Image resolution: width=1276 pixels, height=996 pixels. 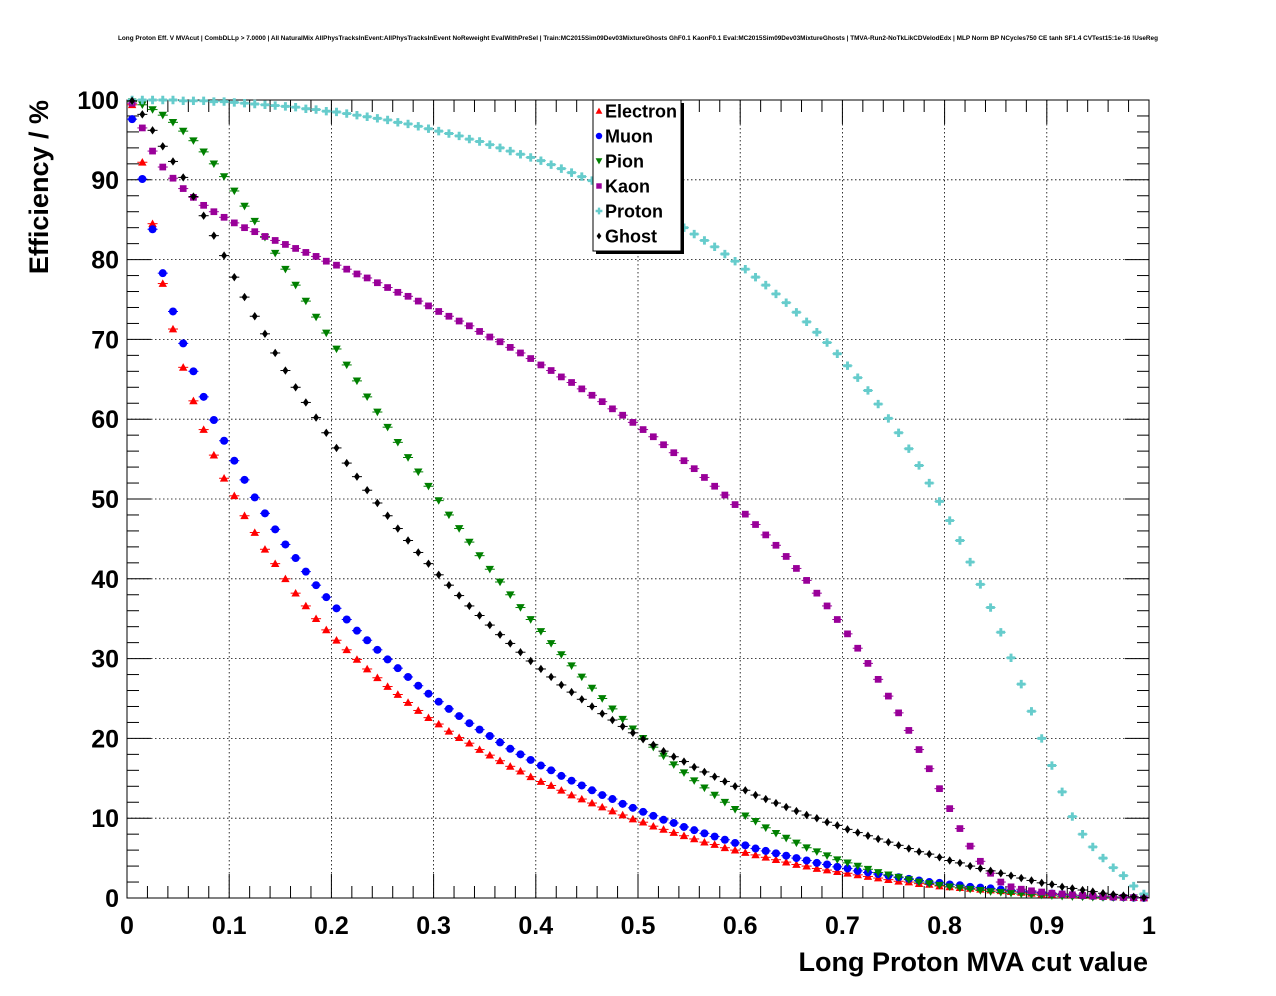 I want to click on legend-marker-proton, so click(x=599, y=211).